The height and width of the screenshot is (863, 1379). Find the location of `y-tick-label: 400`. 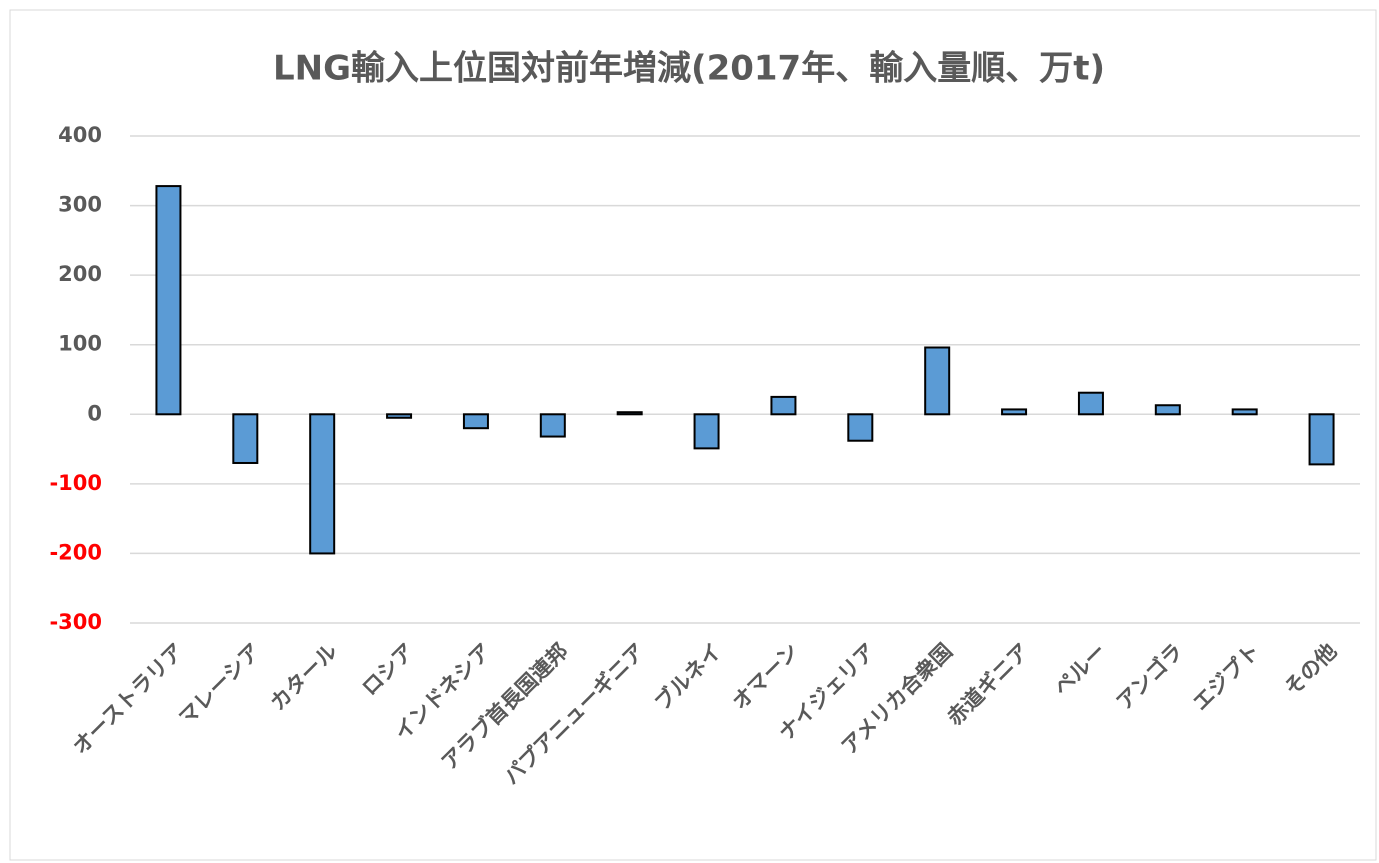

y-tick-label: 400 is located at coordinates (80, 135).